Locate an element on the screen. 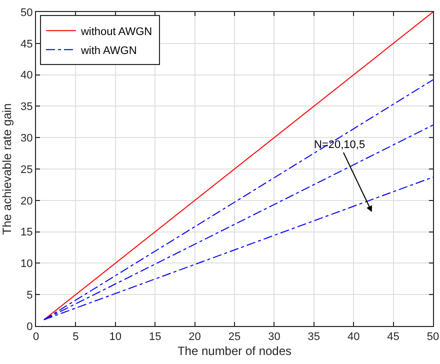  legend-label: without AWGN is located at coordinates (116, 32).